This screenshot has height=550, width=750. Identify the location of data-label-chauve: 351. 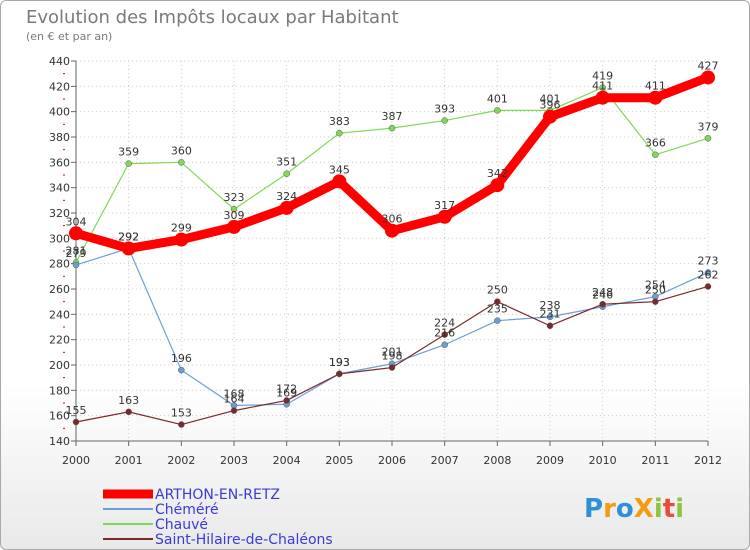
(286, 162).